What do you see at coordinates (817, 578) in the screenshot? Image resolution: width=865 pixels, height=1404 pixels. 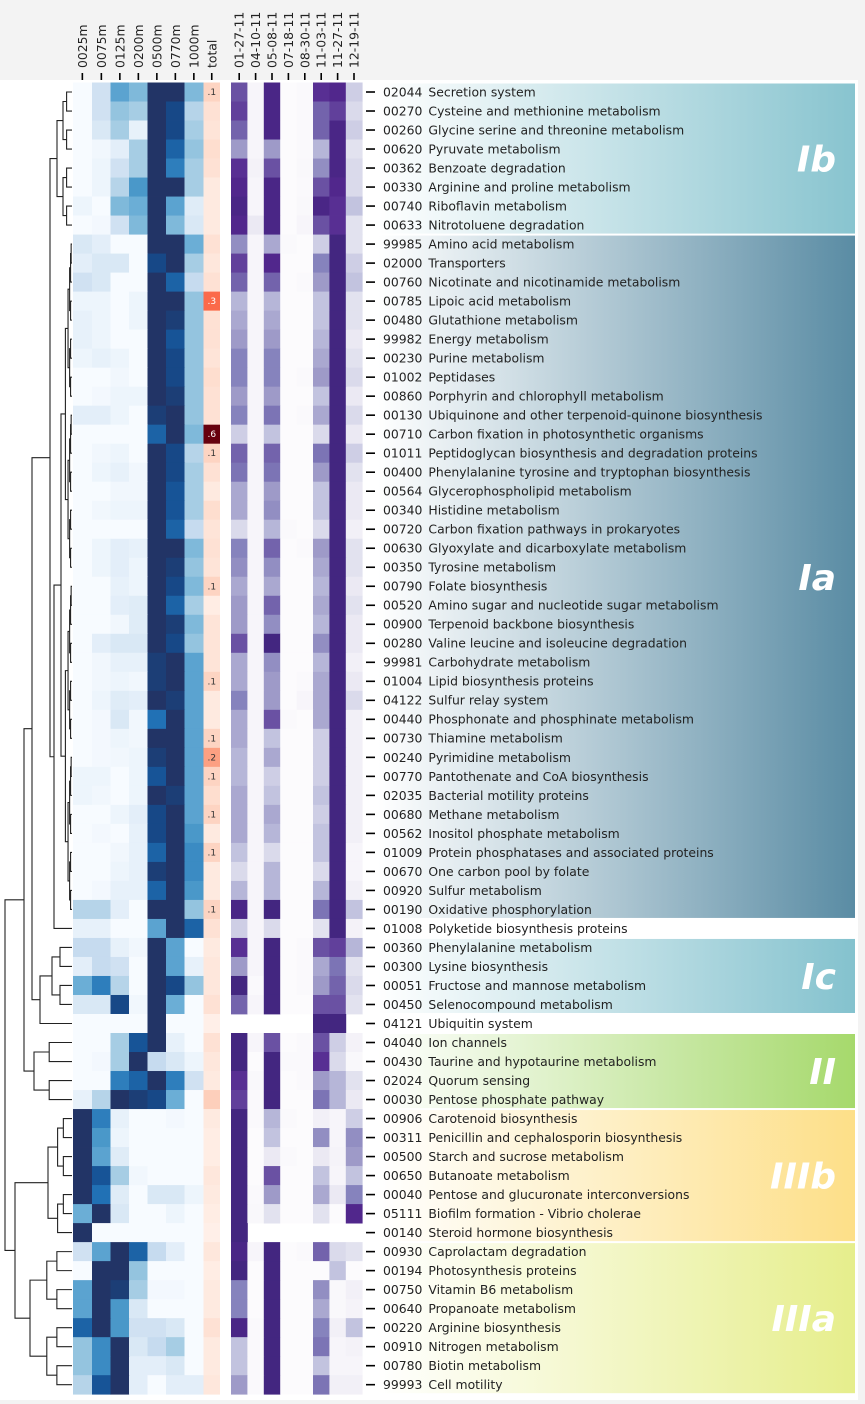 I see `group-label: Ia` at bounding box center [817, 578].